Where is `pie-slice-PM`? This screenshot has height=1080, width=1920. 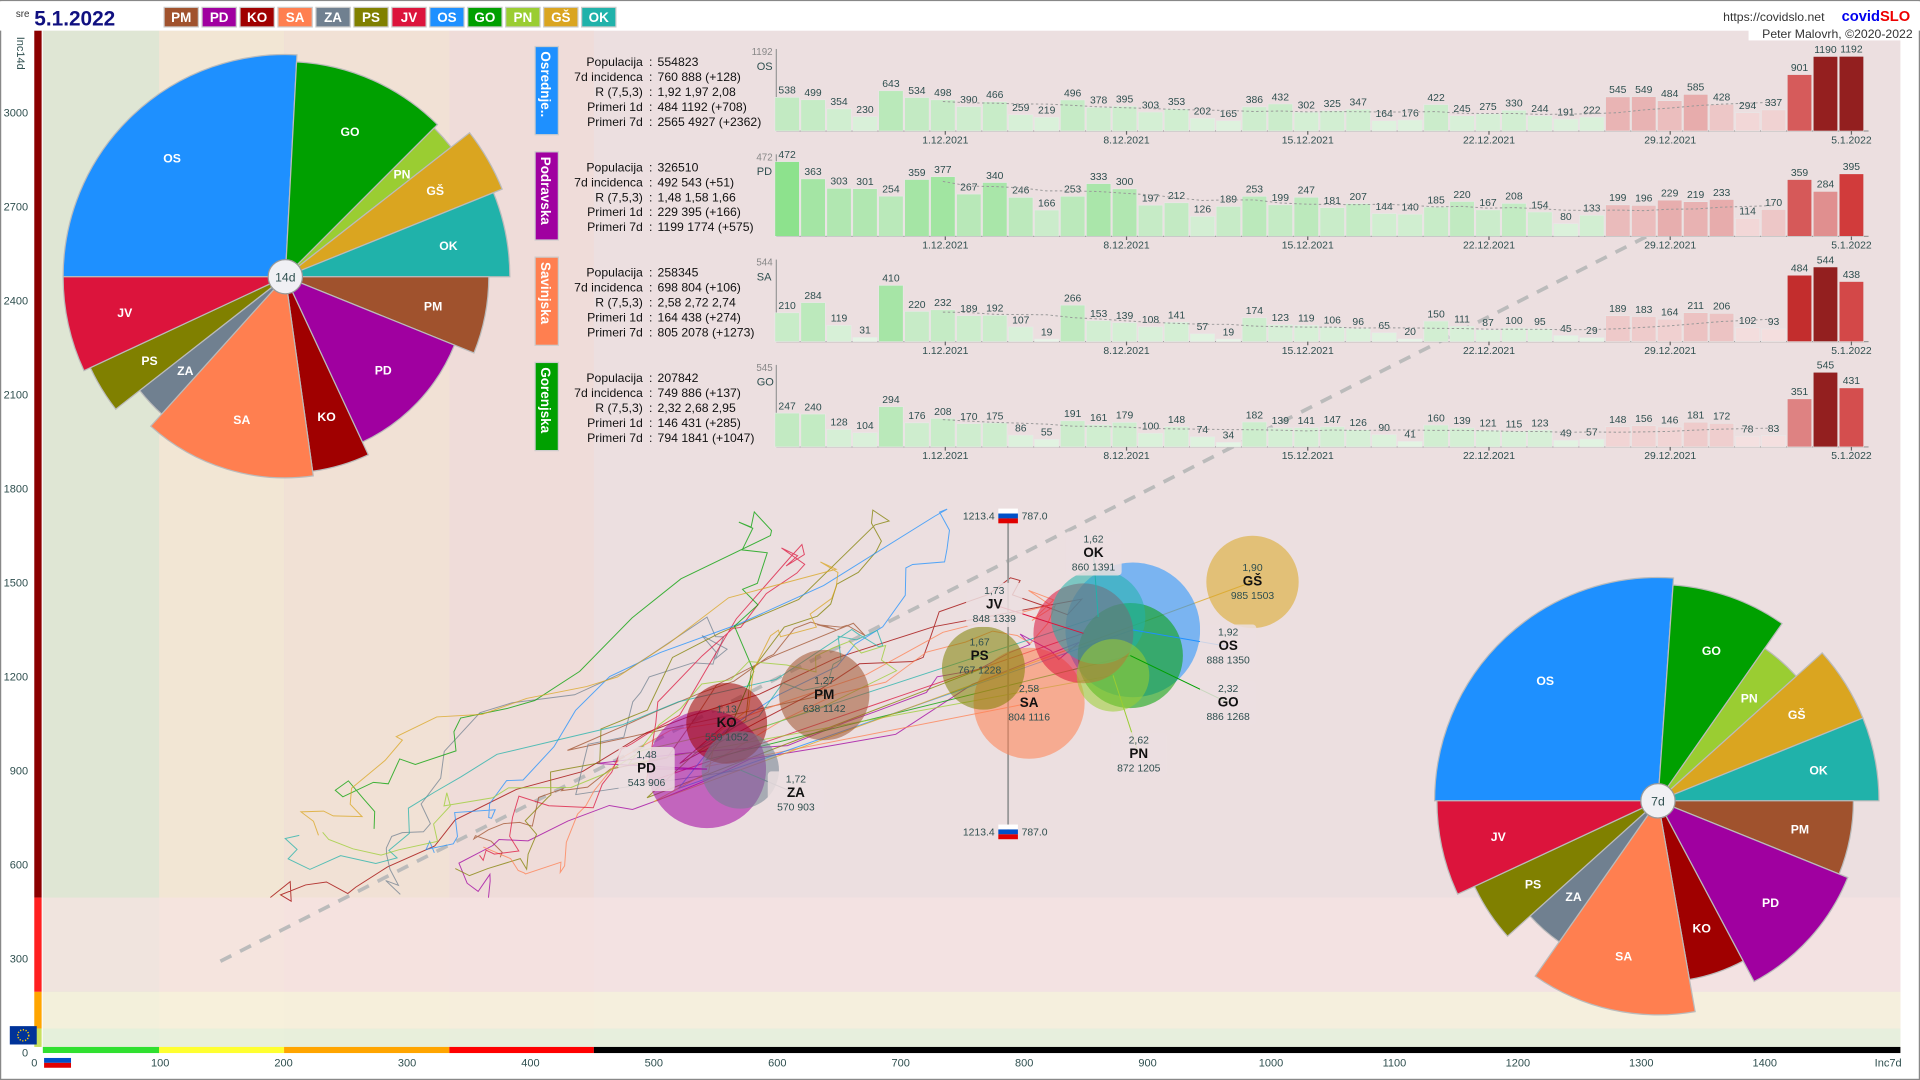 pie-slice-PM is located at coordinates (387, 315).